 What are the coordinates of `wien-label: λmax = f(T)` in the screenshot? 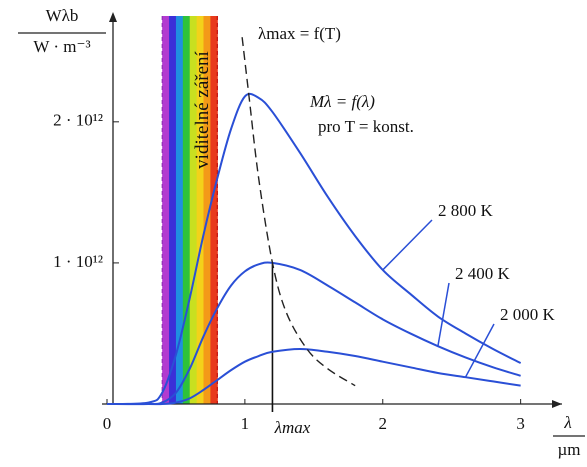 It's located at (299, 33).